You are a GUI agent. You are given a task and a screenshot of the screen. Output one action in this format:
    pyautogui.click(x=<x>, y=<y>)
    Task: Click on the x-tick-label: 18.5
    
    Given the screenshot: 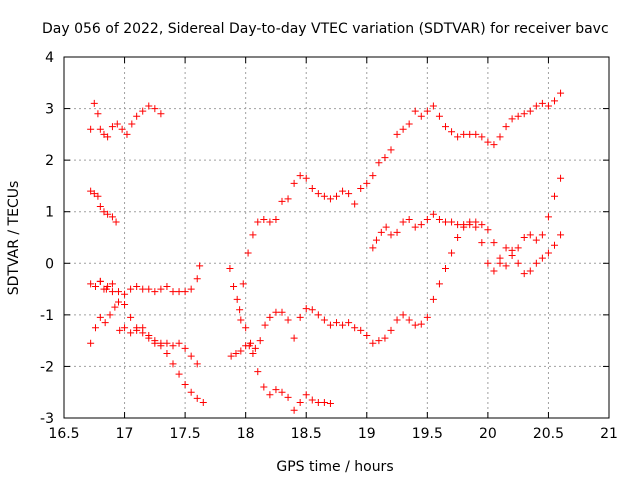 What is the action you would take?
    pyautogui.click(x=306, y=434)
    